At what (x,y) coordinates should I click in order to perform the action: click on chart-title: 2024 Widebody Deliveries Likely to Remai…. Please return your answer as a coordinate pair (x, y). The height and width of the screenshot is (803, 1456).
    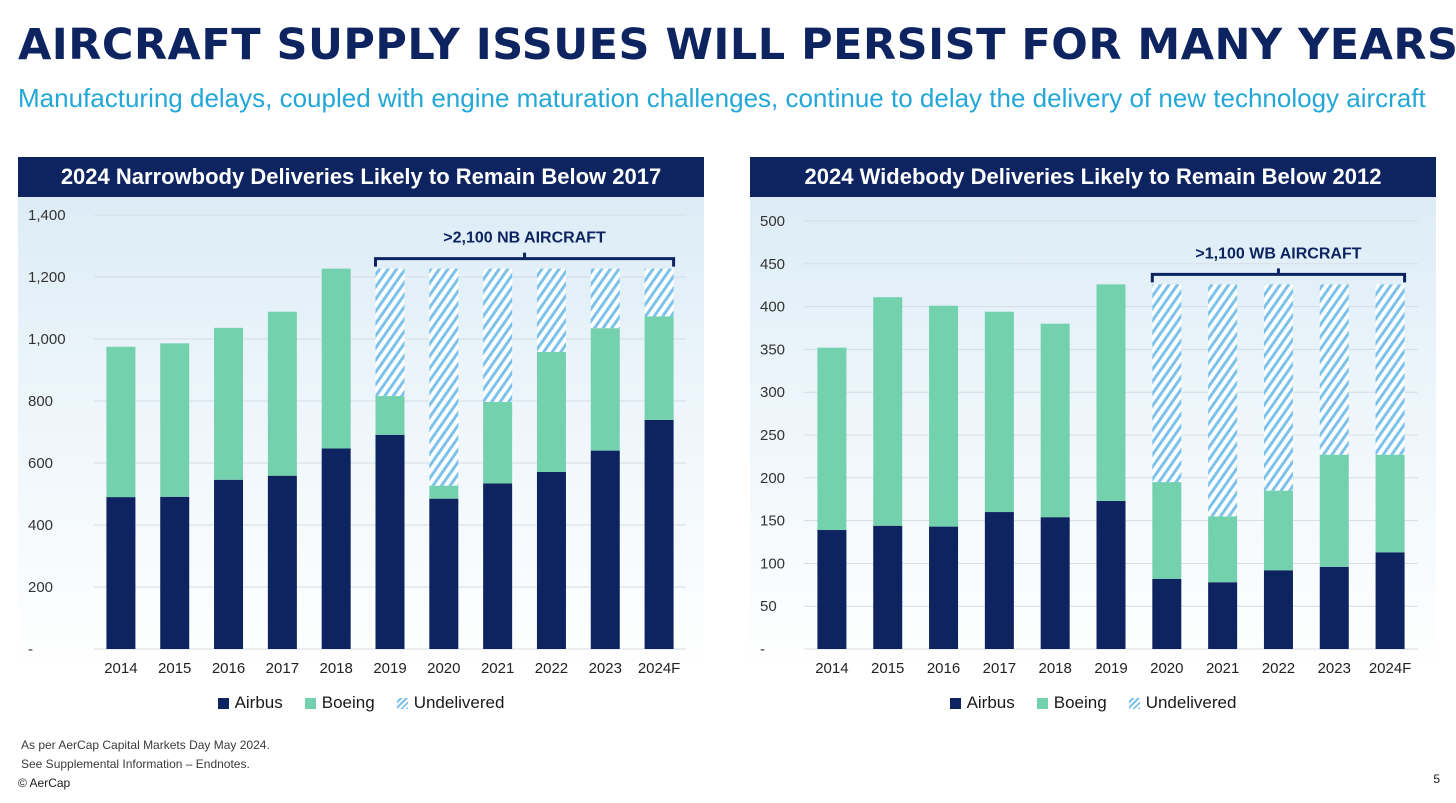
    Looking at the image, I should click on (1093, 177).